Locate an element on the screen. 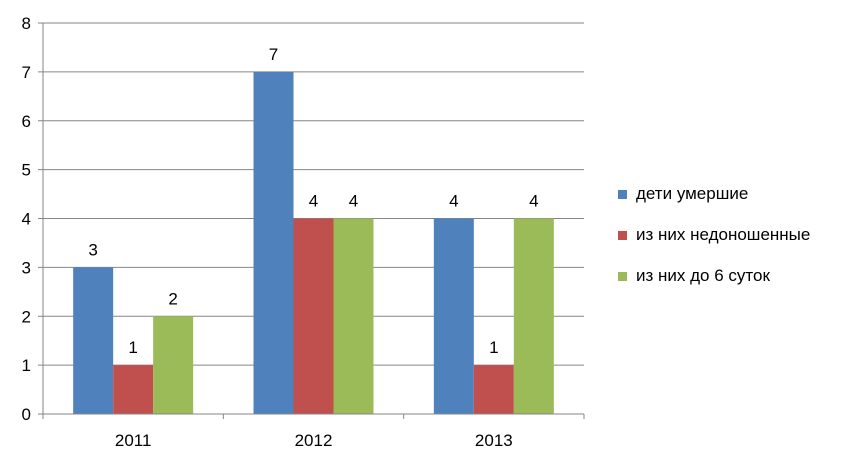  y-tick-label: 5 is located at coordinates (26, 170).